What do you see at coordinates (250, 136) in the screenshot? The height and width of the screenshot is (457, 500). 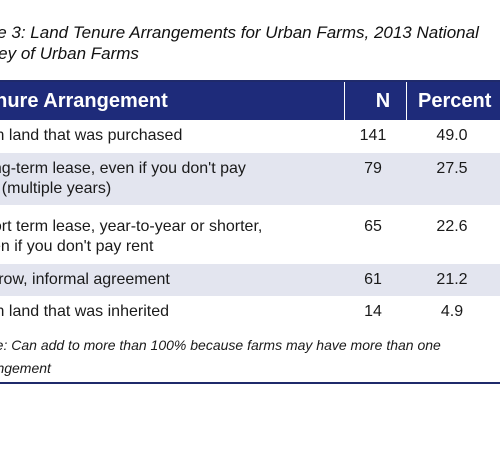 I see `table-row: wn land that was purchased 141 49.0` at bounding box center [250, 136].